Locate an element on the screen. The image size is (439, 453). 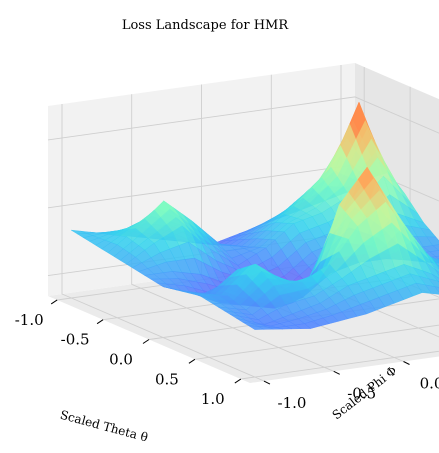
y-axis-label: Scaled Phi Φ is located at coordinates (365, 392).